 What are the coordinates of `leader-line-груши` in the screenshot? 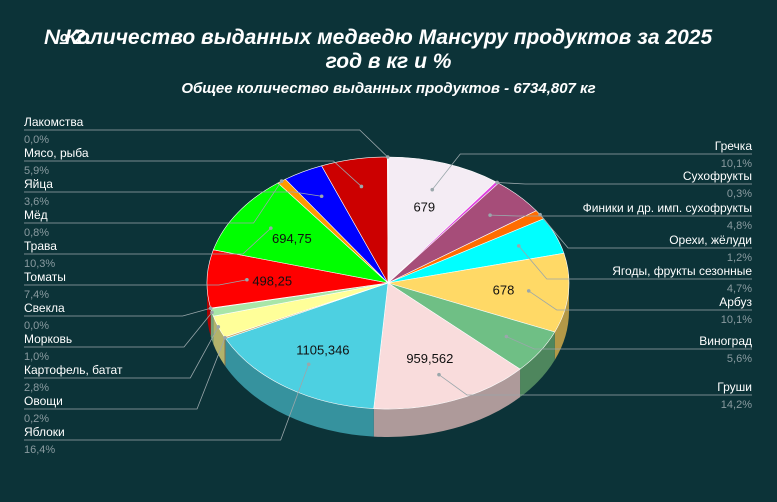 It's located at (595, 385).